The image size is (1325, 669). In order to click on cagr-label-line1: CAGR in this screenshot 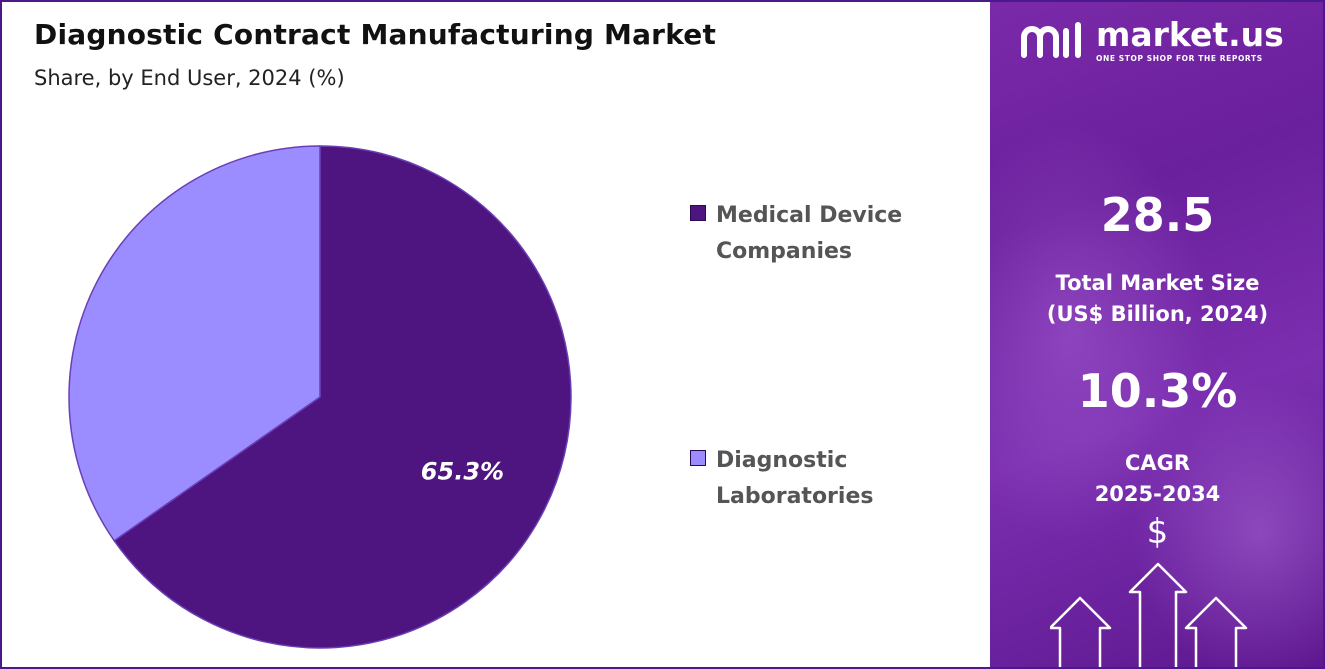, I will do `click(1157, 463)`.